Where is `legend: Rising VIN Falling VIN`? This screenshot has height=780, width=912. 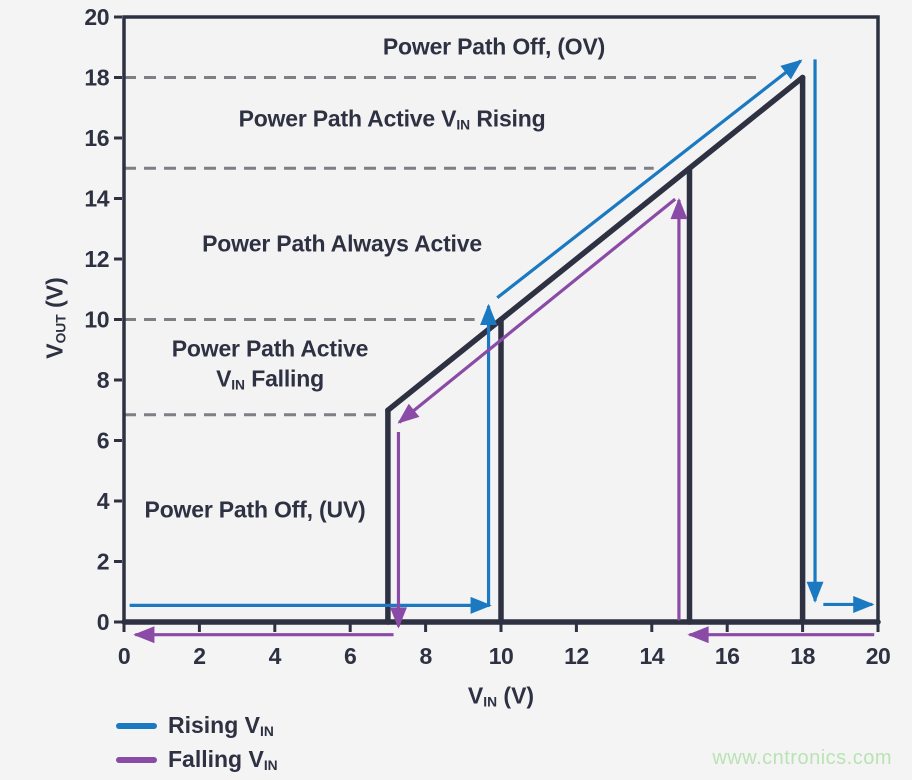
legend: Rising VIN Falling VIN is located at coordinates (197, 746).